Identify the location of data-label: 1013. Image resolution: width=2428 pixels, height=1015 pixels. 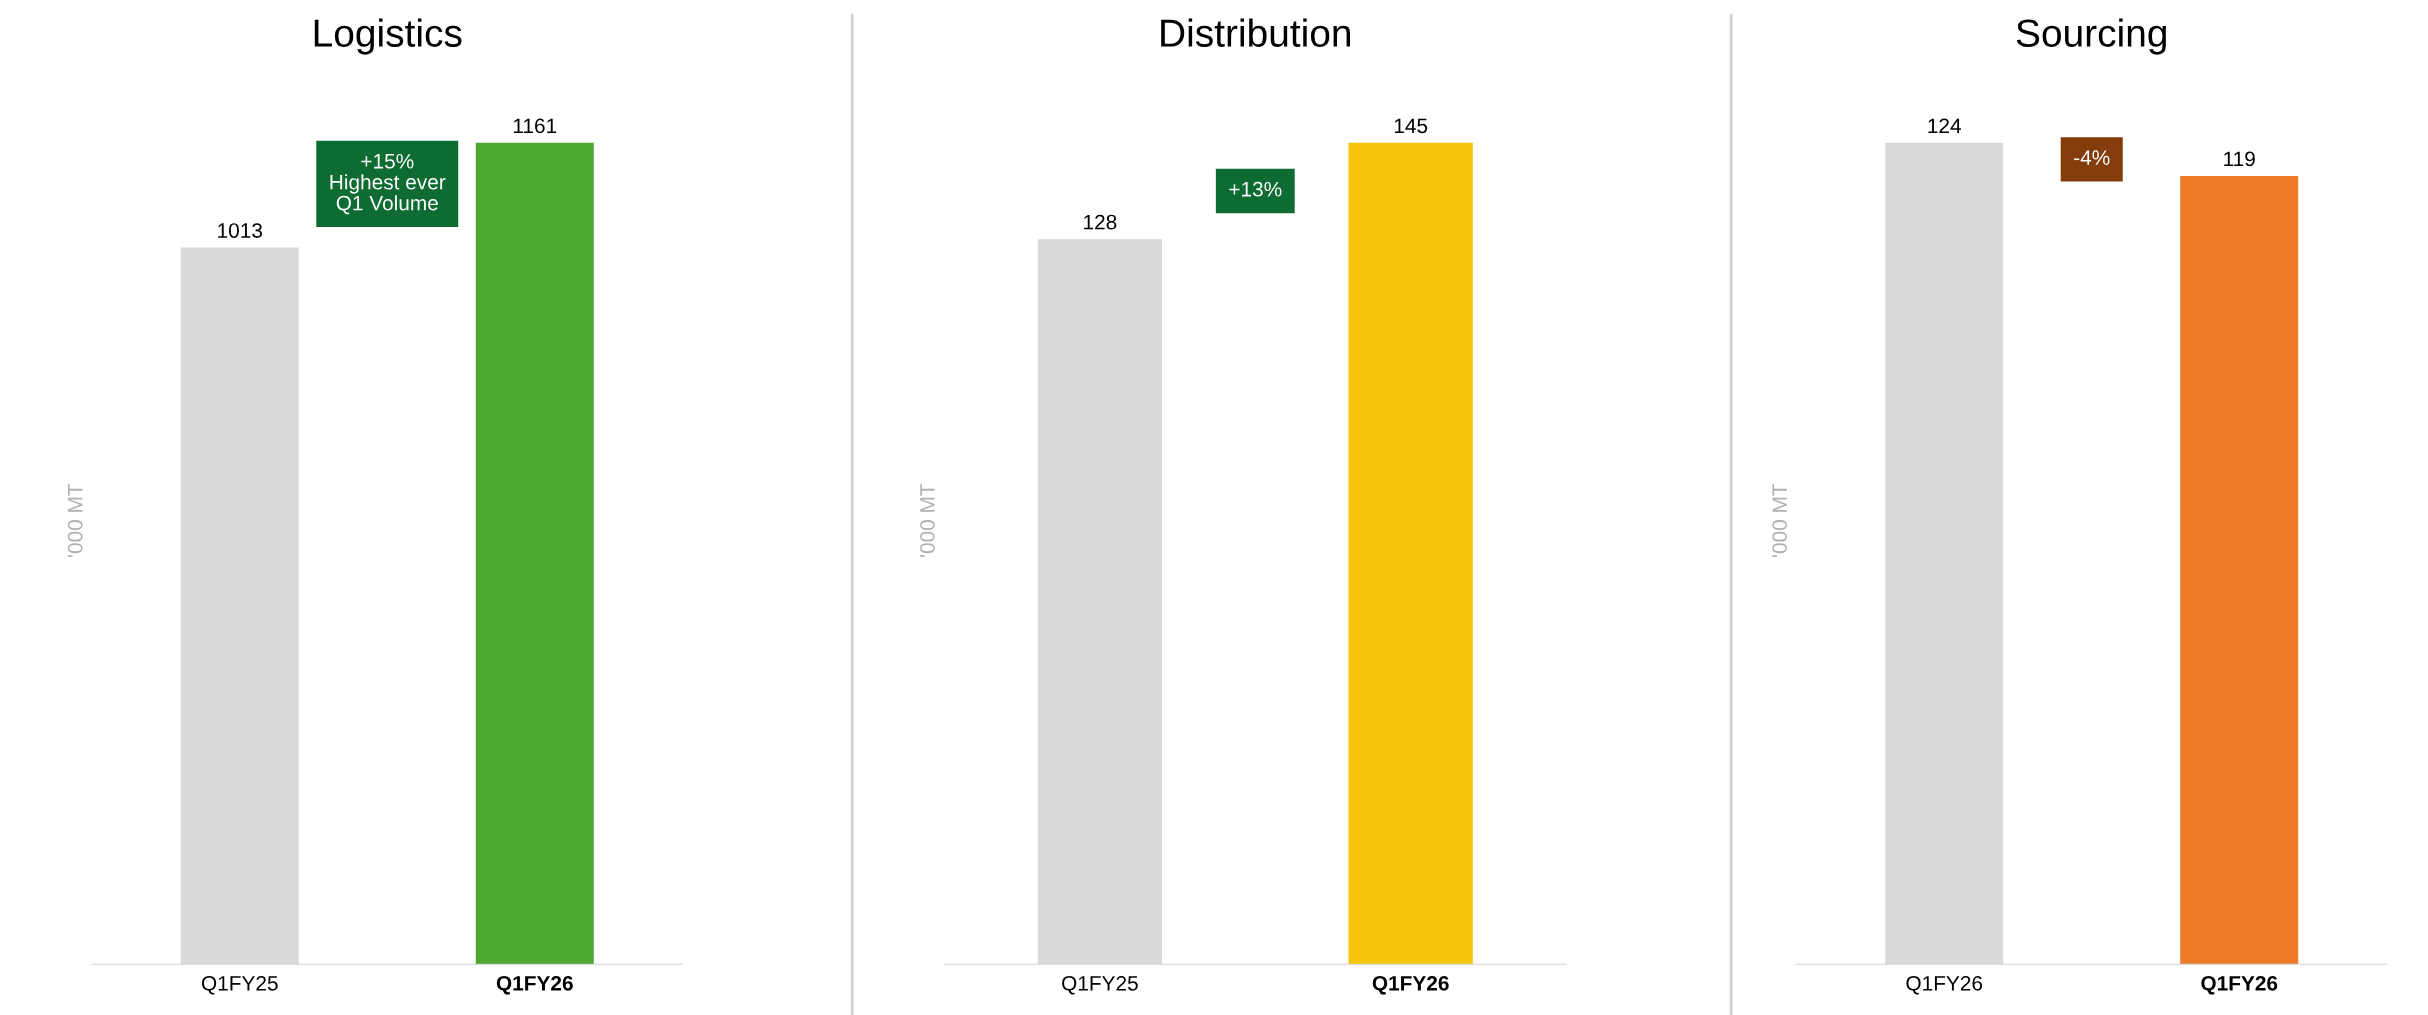
(240, 230).